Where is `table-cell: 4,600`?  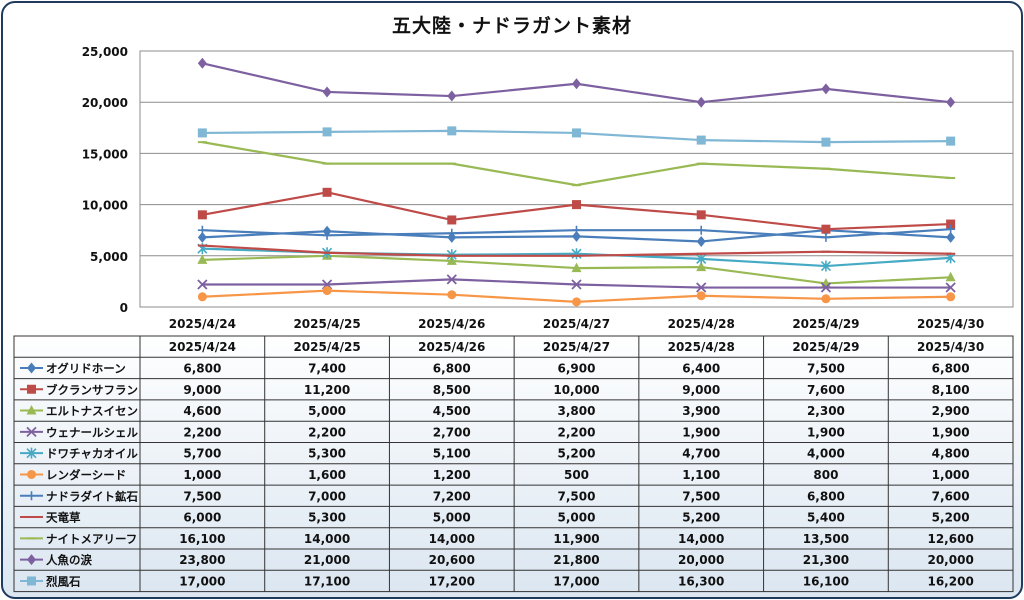 table-cell: 4,600 is located at coordinates (202, 411).